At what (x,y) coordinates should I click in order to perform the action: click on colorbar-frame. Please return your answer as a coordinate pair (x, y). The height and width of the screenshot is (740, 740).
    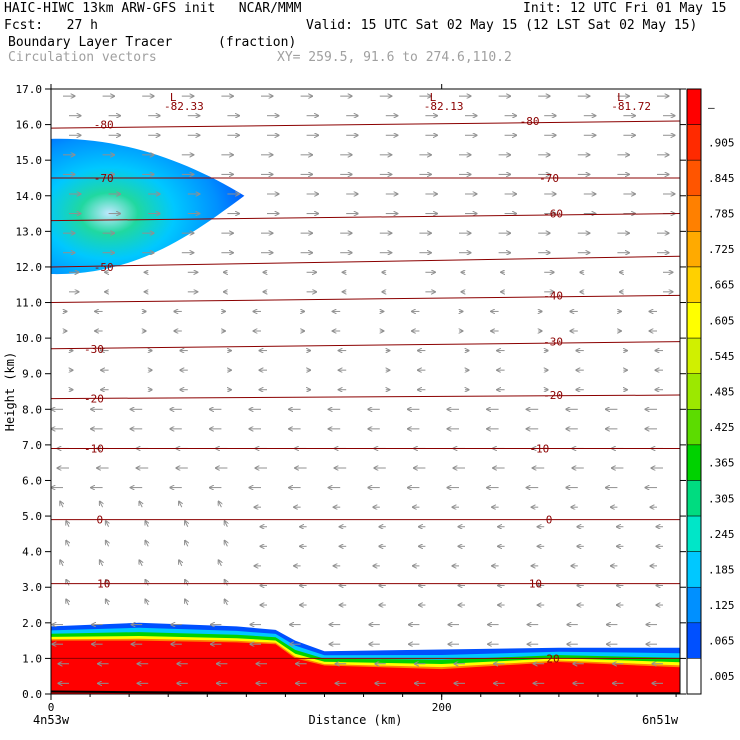
    Looking at the image, I should click on (694, 391).